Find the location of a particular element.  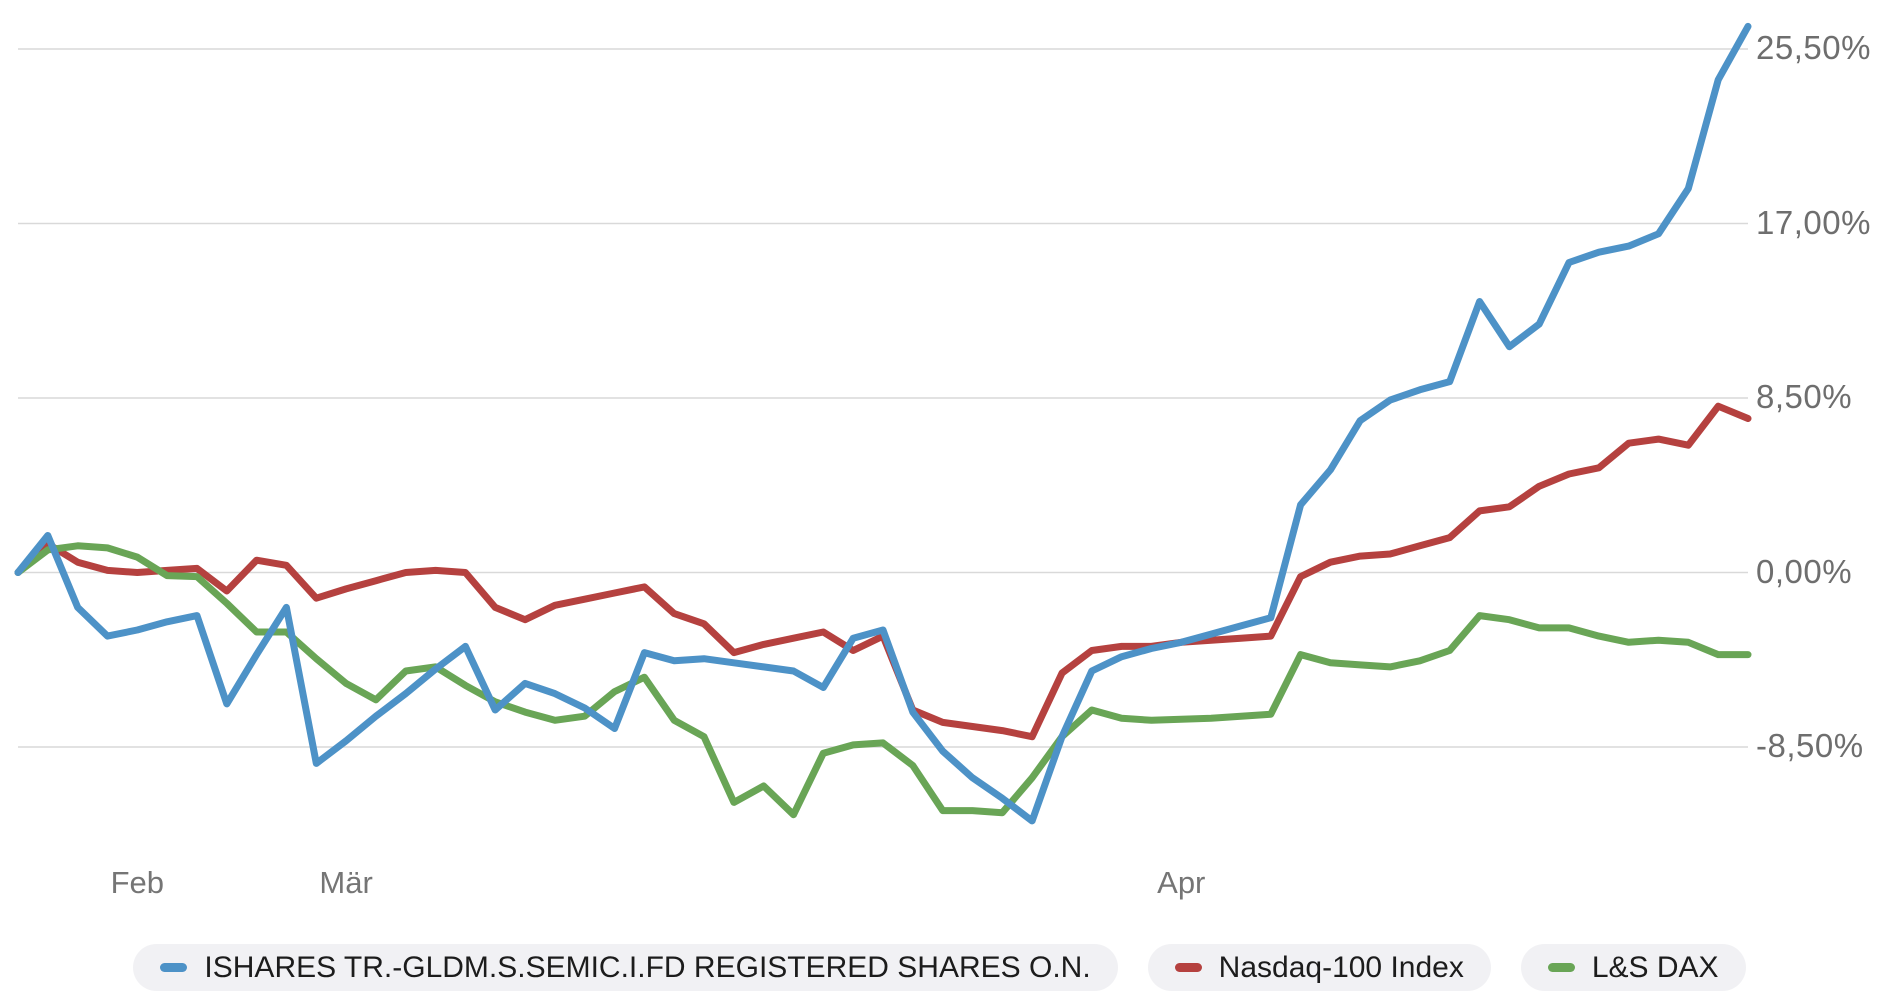

x-axis-month-label: Apr is located at coordinates (1181, 882).